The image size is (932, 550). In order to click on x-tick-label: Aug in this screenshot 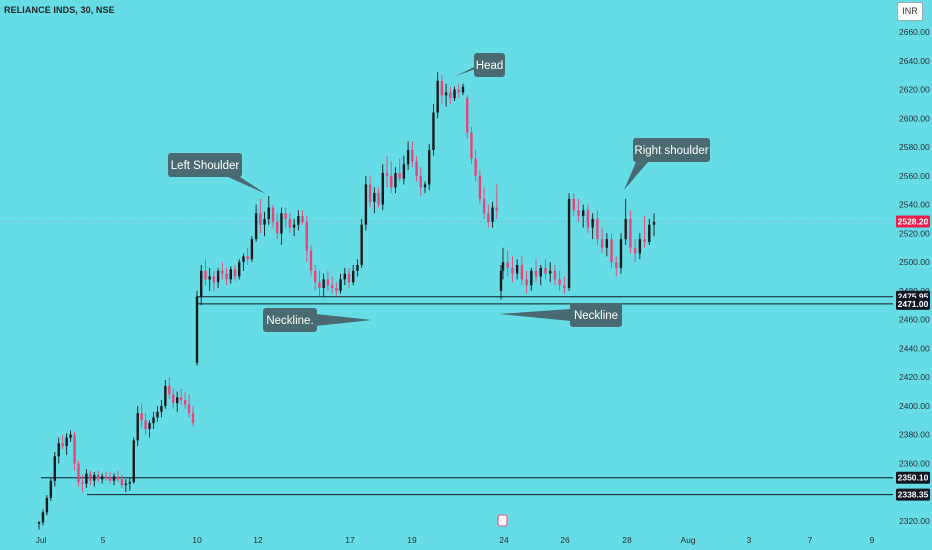, I will do `click(687, 540)`.